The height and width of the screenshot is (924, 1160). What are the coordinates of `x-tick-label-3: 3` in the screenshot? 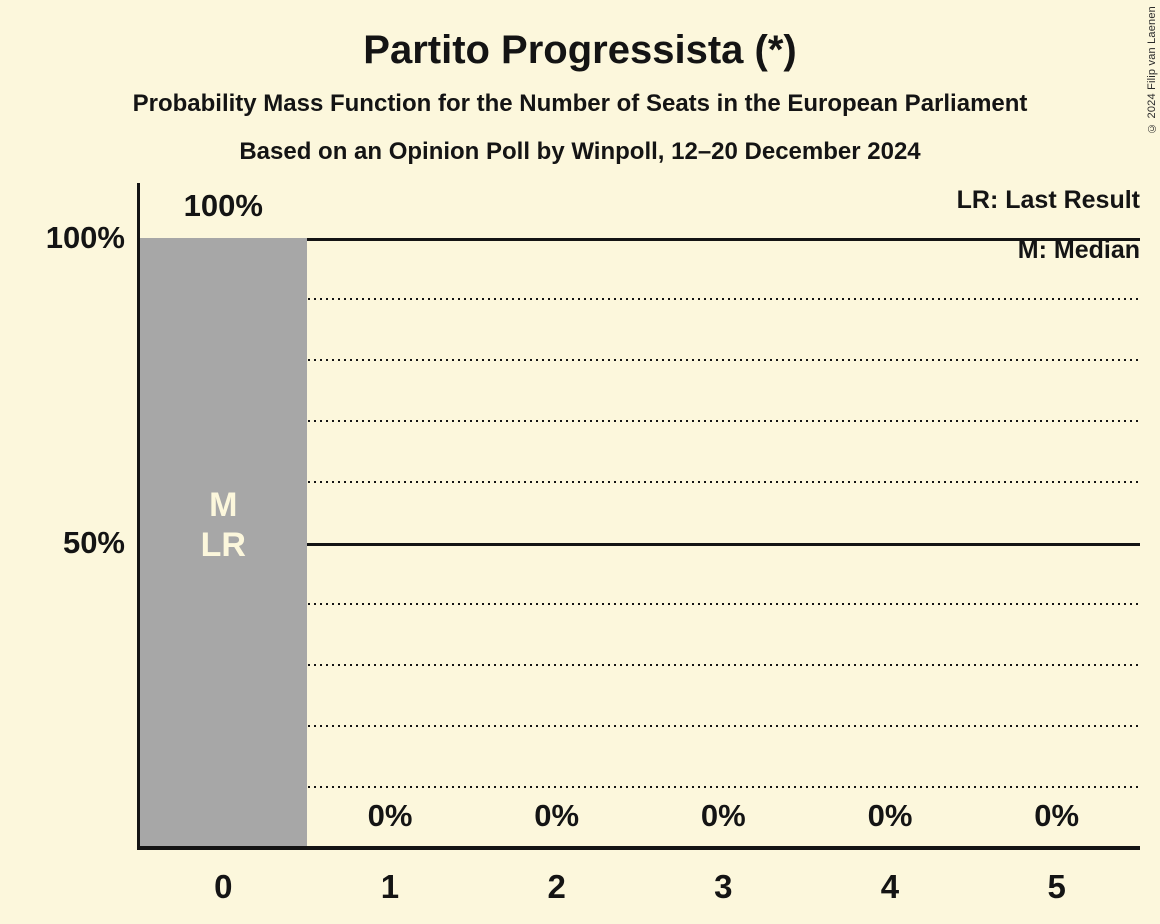 It's located at (723, 886).